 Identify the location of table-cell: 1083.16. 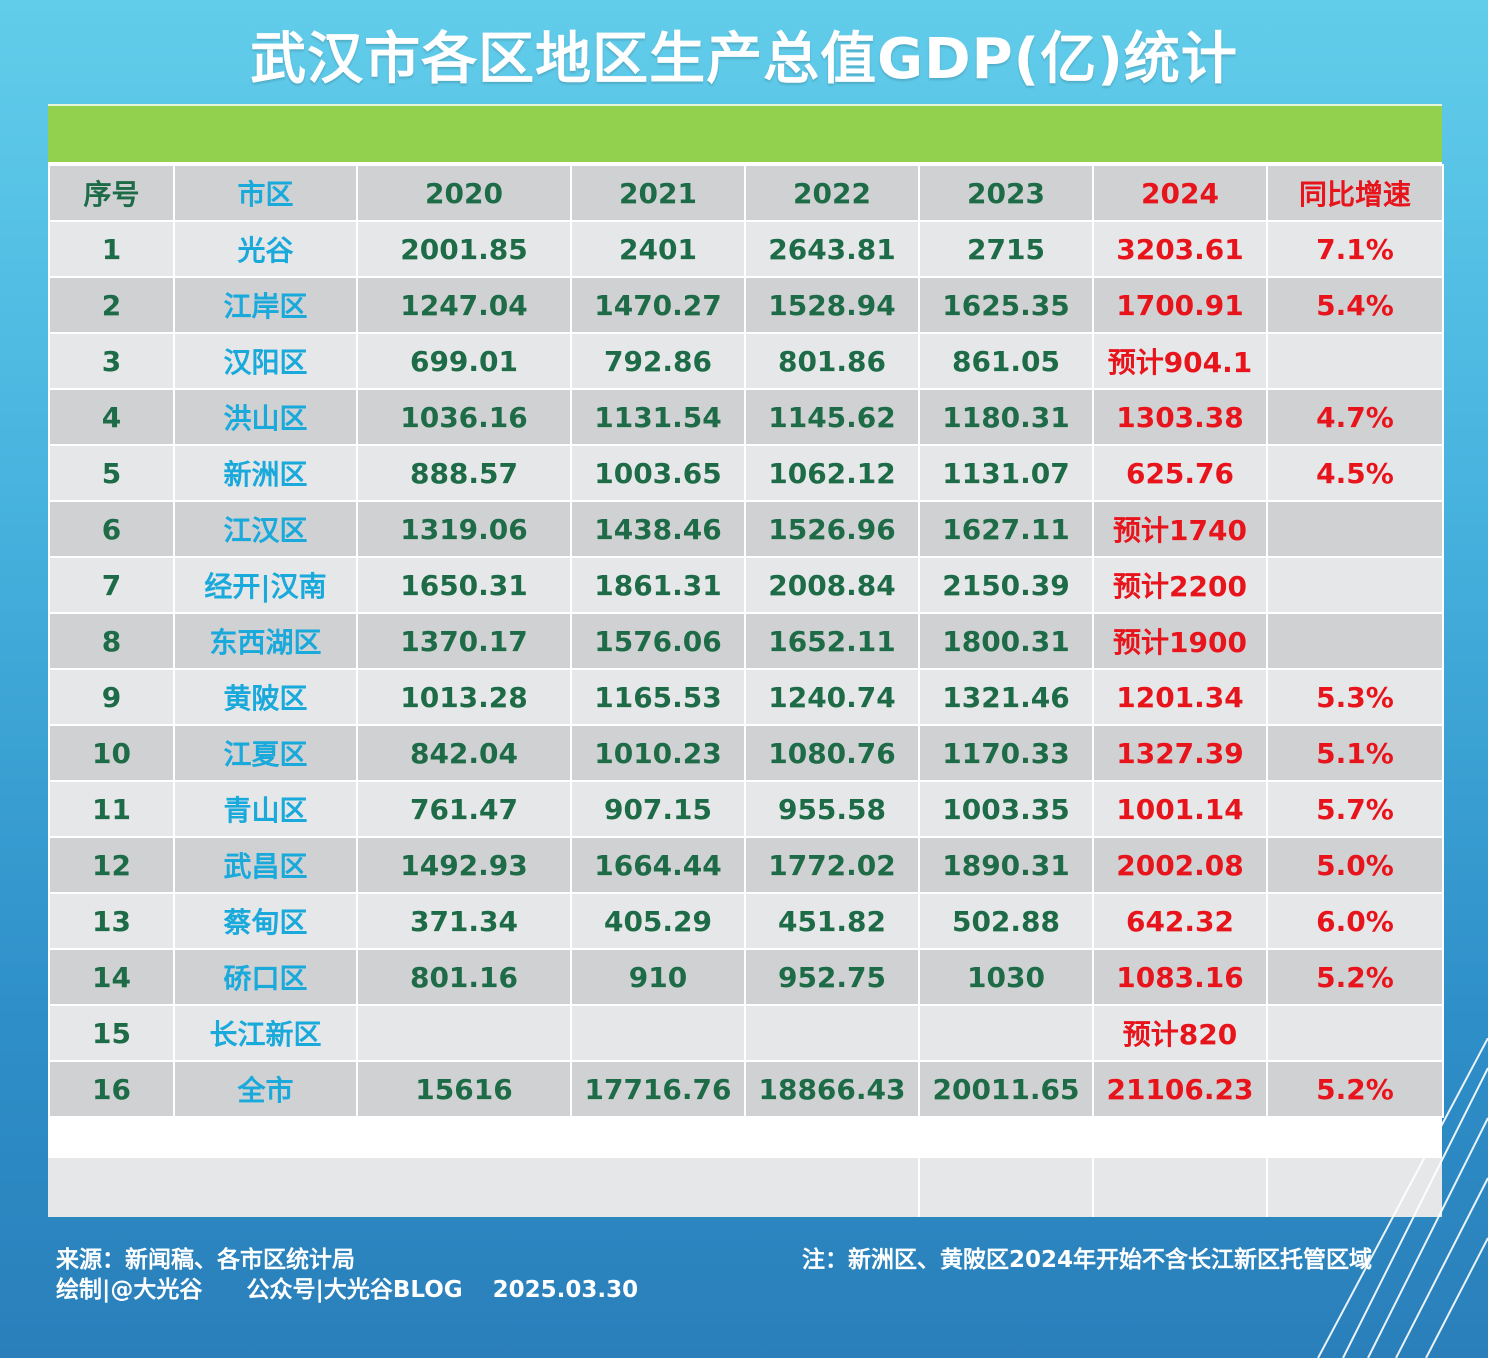
(1180, 977).